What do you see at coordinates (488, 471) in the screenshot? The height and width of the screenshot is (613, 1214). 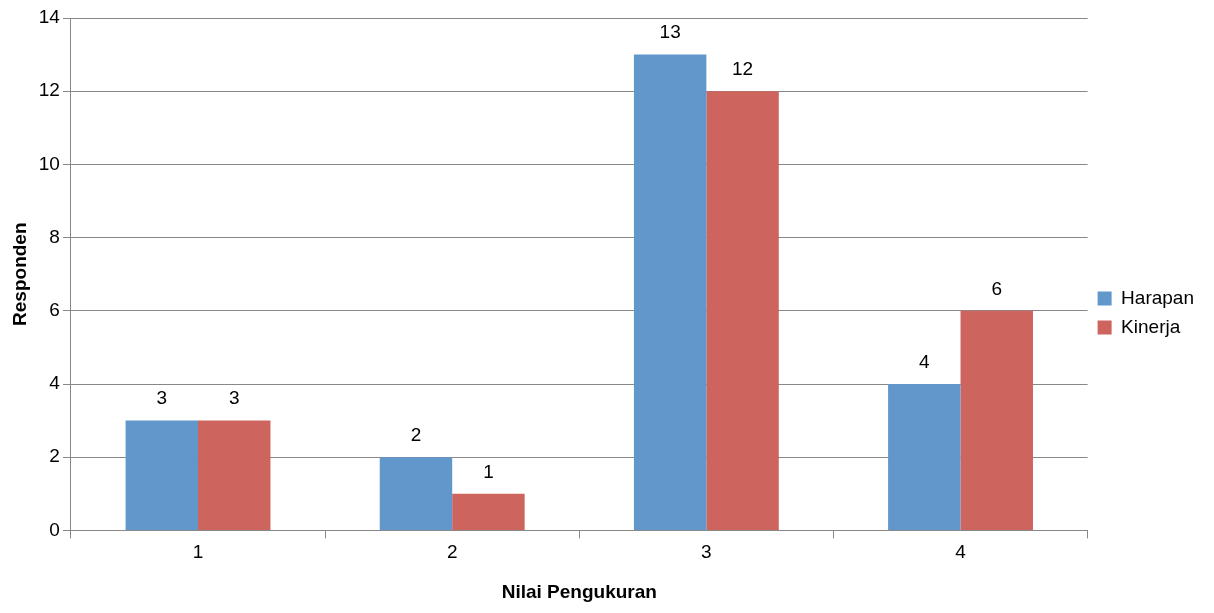 I see `data-label: 1` at bounding box center [488, 471].